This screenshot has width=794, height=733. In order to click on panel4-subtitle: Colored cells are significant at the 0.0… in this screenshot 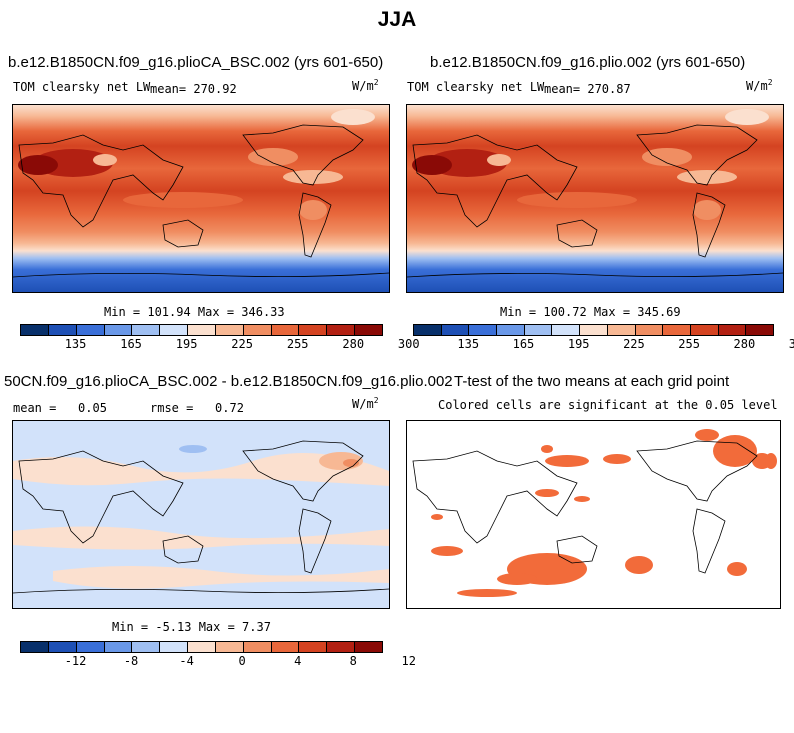, I will do `click(608, 405)`.